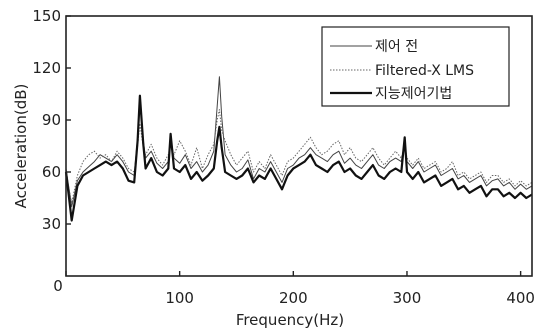  I want to click on x-tick-label-2: 200, so click(293, 298).